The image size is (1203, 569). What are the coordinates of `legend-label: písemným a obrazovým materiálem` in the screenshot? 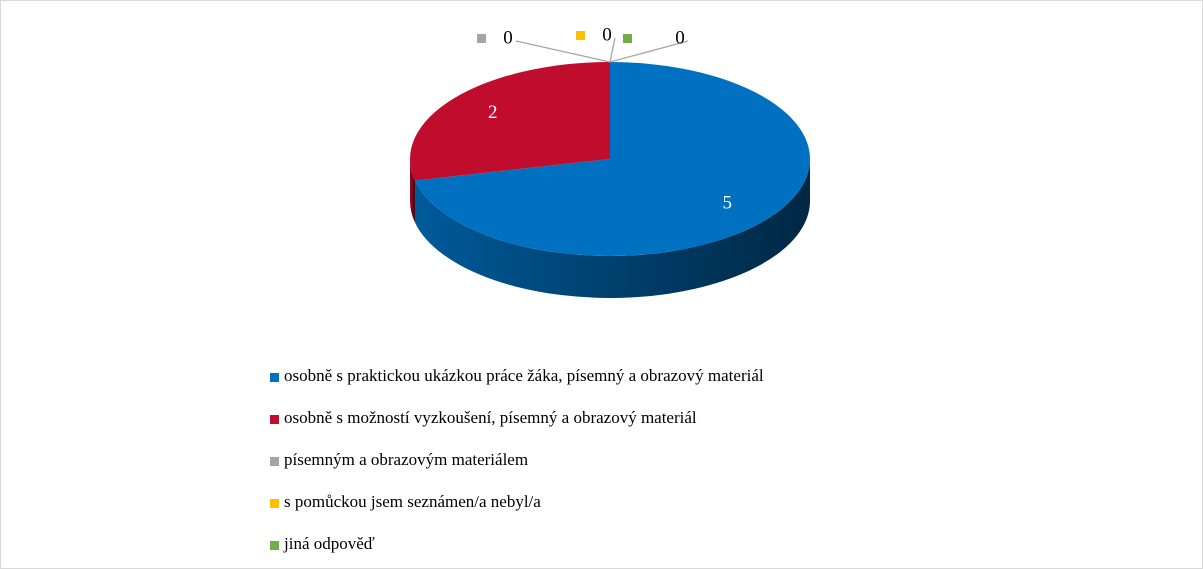 It's located at (406, 459).